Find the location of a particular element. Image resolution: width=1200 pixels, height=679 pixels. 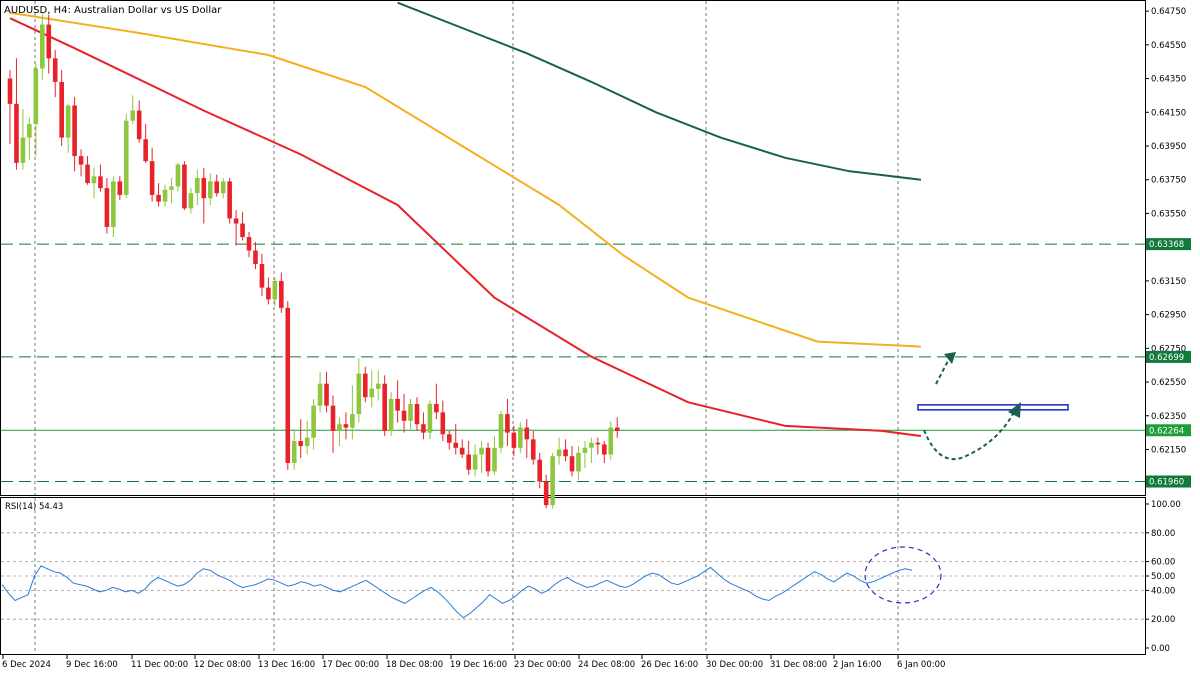

price-level-label: 0.62699 is located at coordinates (1166, 358).